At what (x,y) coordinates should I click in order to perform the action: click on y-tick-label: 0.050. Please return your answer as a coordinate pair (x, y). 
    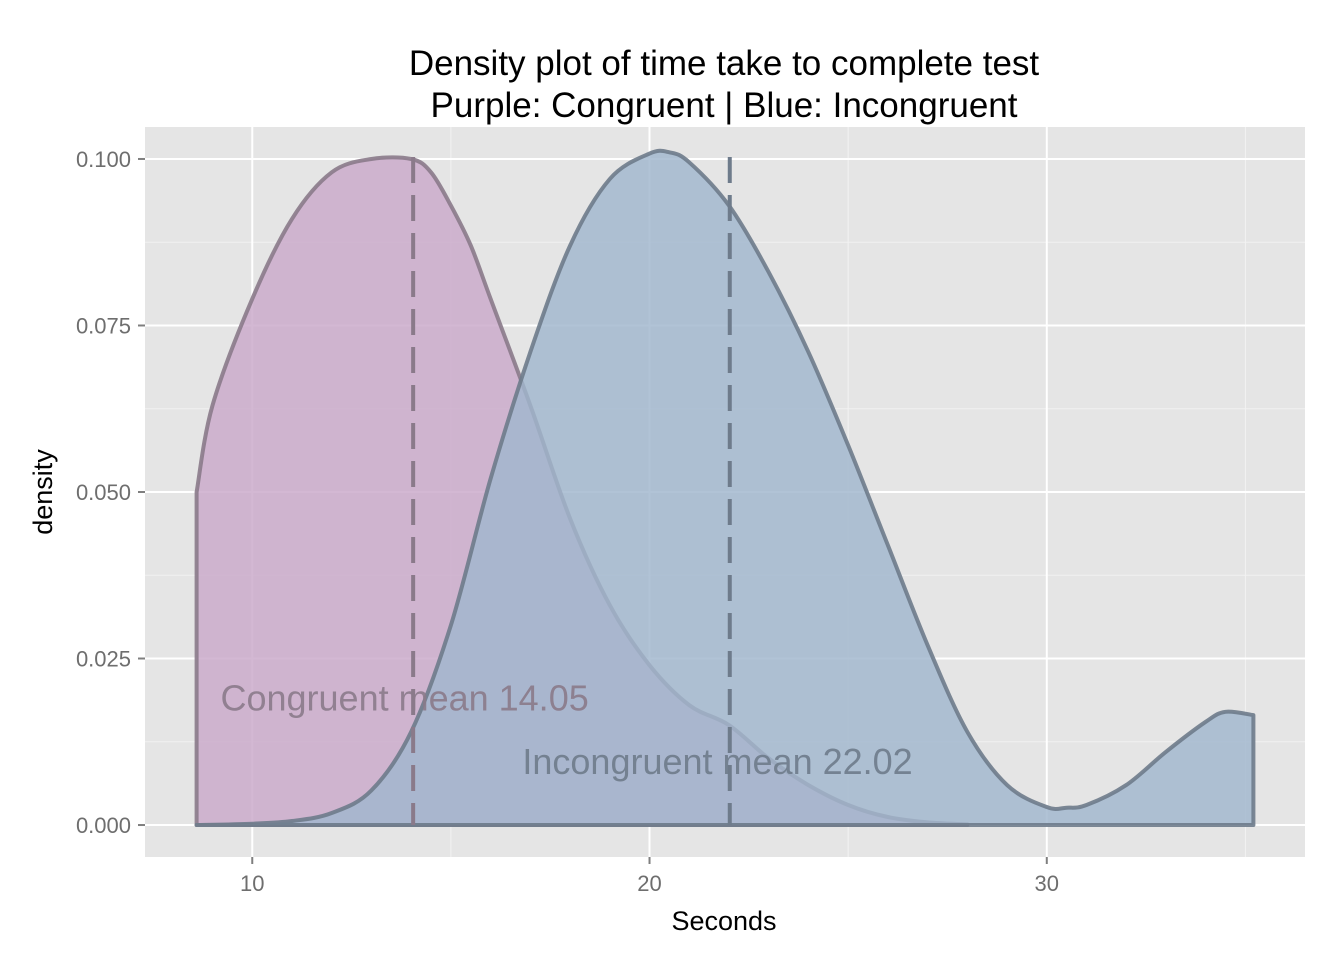
    Looking at the image, I should click on (103, 492).